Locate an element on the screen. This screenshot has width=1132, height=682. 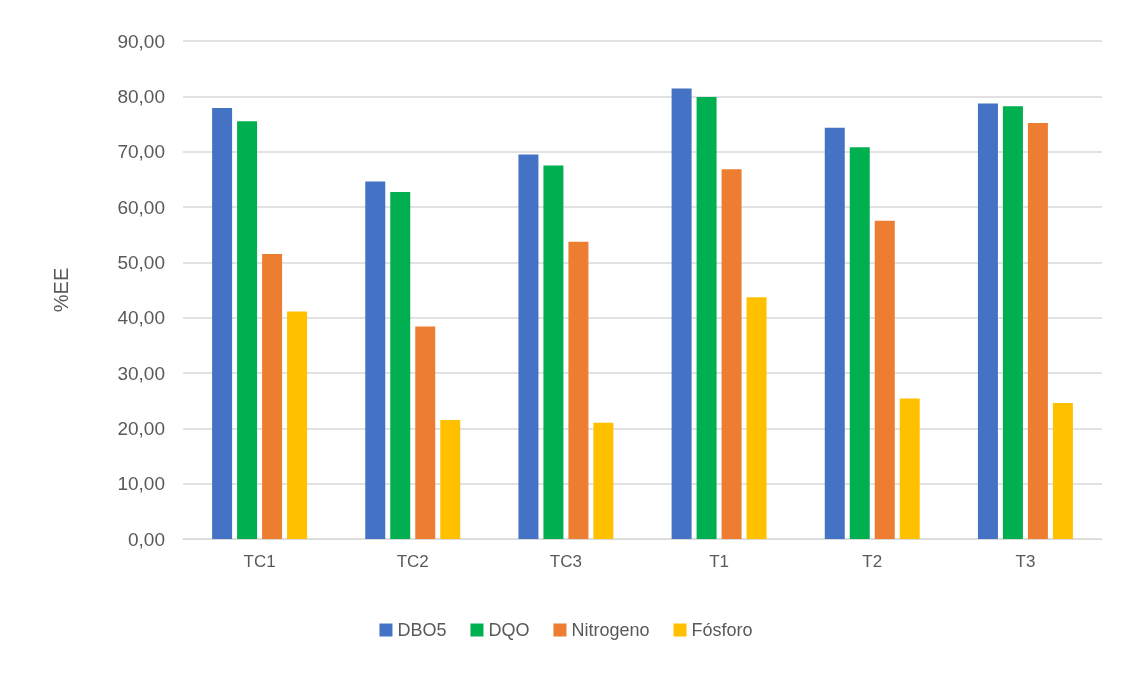
y-tick-label: 50,00 is located at coordinates (141, 262).